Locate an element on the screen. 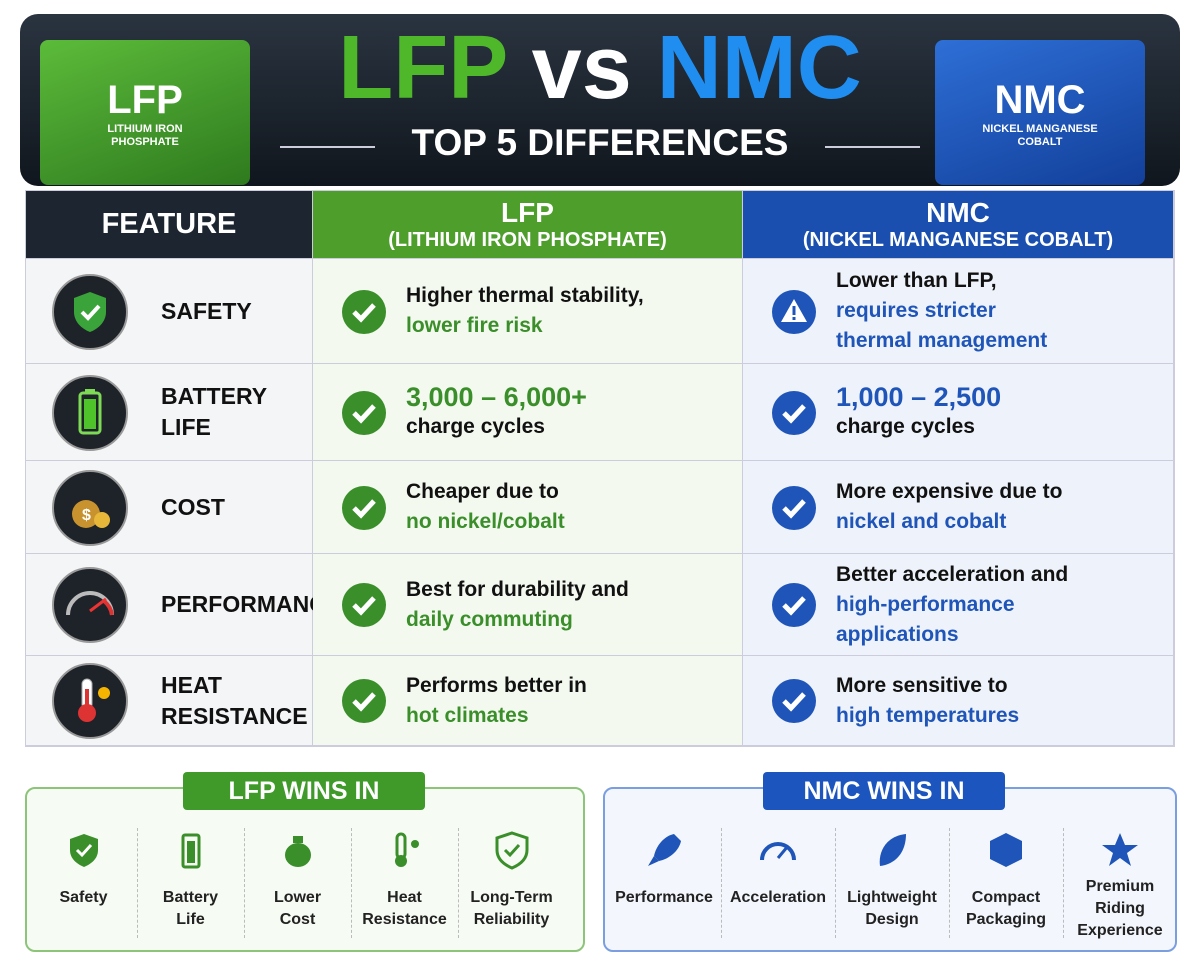 Image resolution: width=1200 pixels, height=968 pixels. feature-label: COST is located at coordinates (193, 506).